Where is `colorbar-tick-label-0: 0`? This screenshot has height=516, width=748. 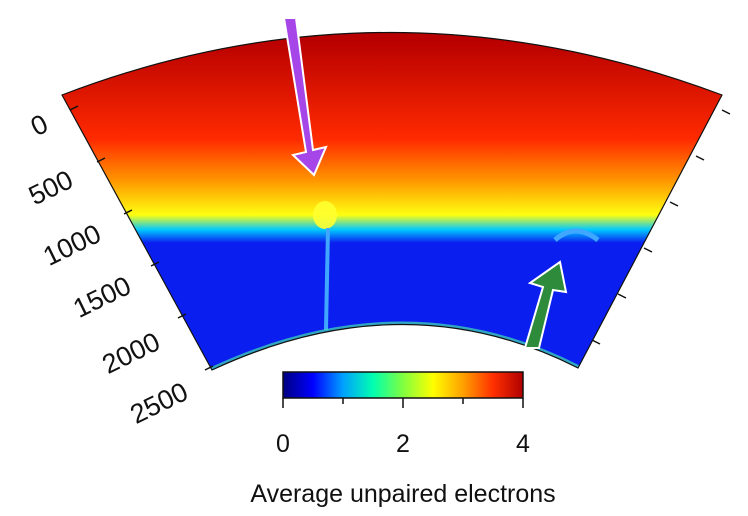 colorbar-tick-label-0: 0 is located at coordinates (283, 444).